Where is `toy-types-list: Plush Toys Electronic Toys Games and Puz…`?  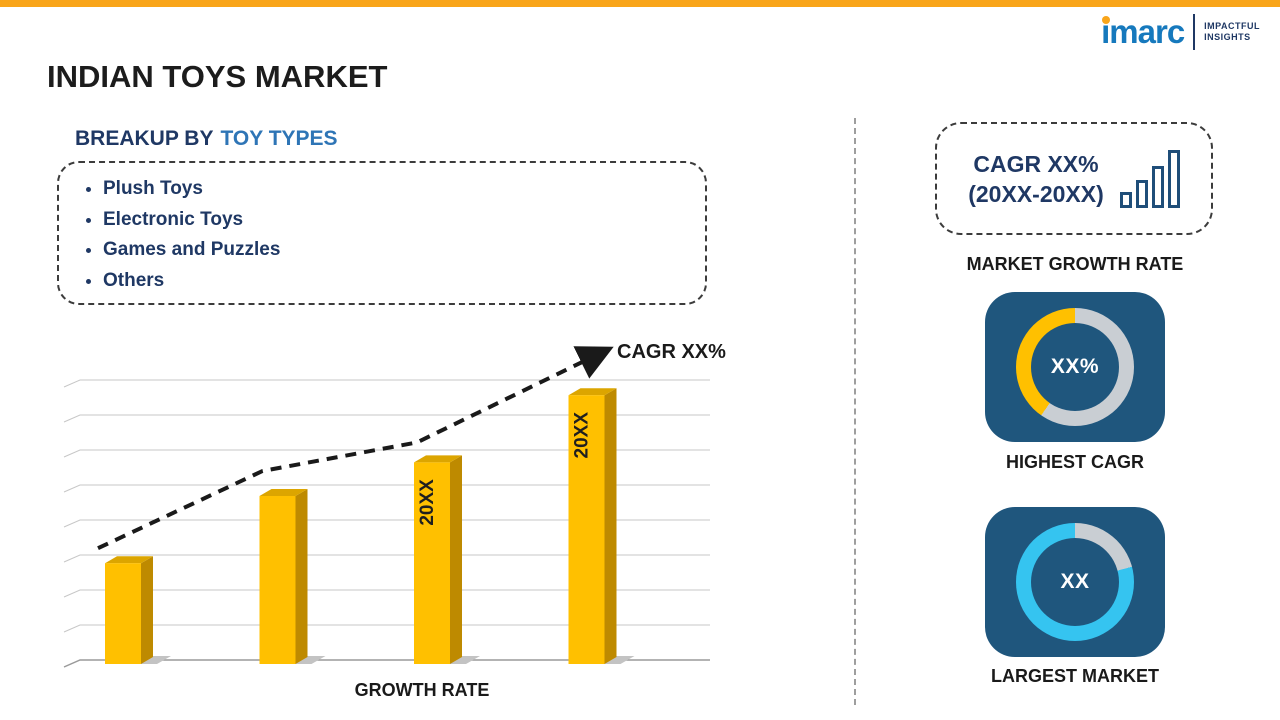
toy-types-list: Plush Toys Electronic Toys Games and Puz… is located at coordinates (382, 235).